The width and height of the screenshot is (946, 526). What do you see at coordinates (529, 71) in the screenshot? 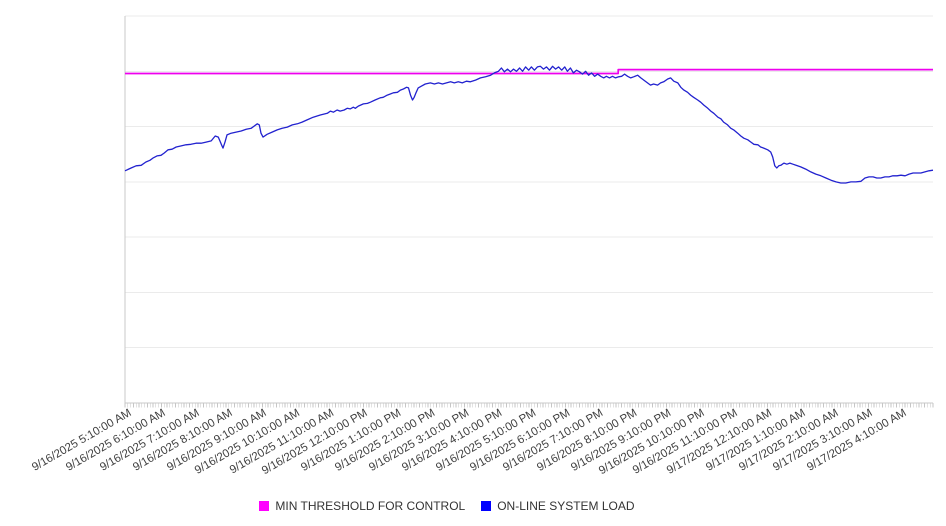
I see `threshold-line` at bounding box center [529, 71].